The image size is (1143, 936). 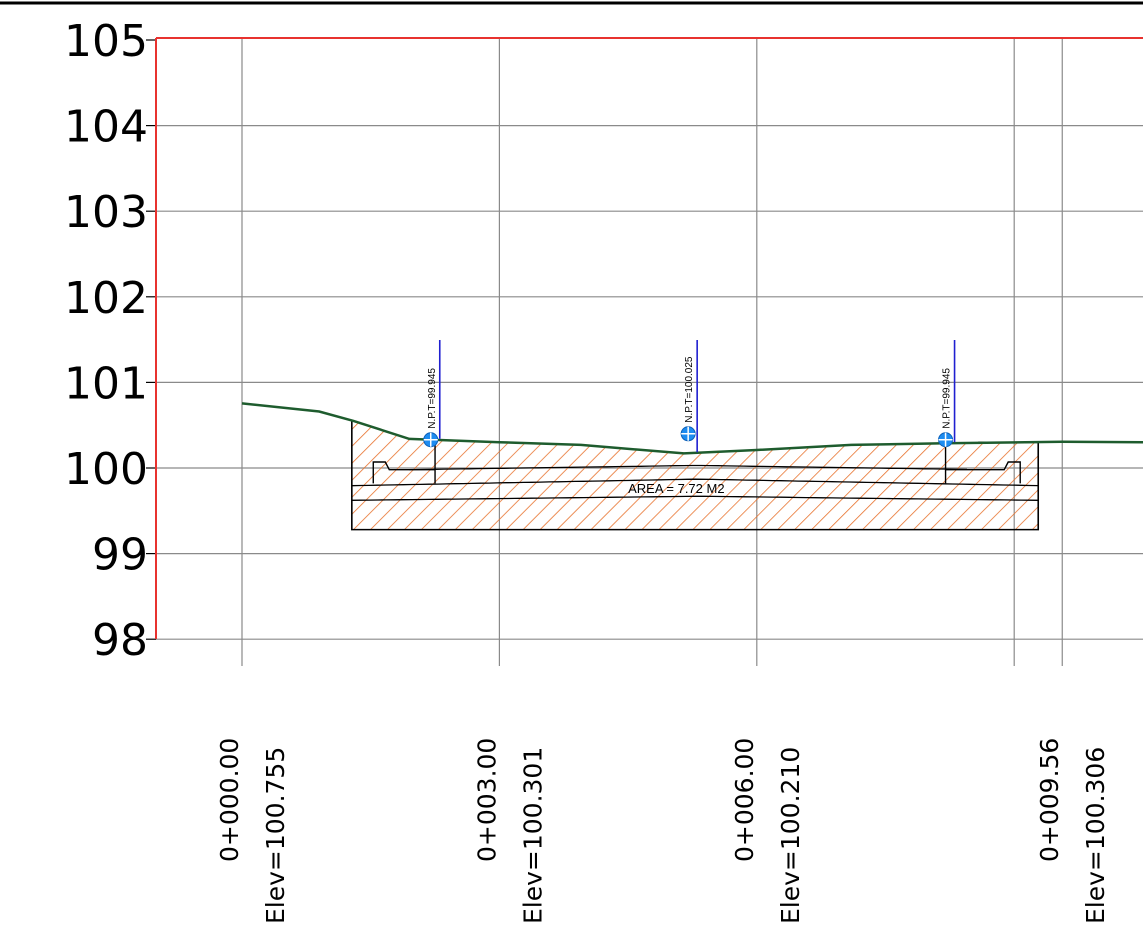 I want to click on elevation-label-105: 105, so click(x=106, y=41).